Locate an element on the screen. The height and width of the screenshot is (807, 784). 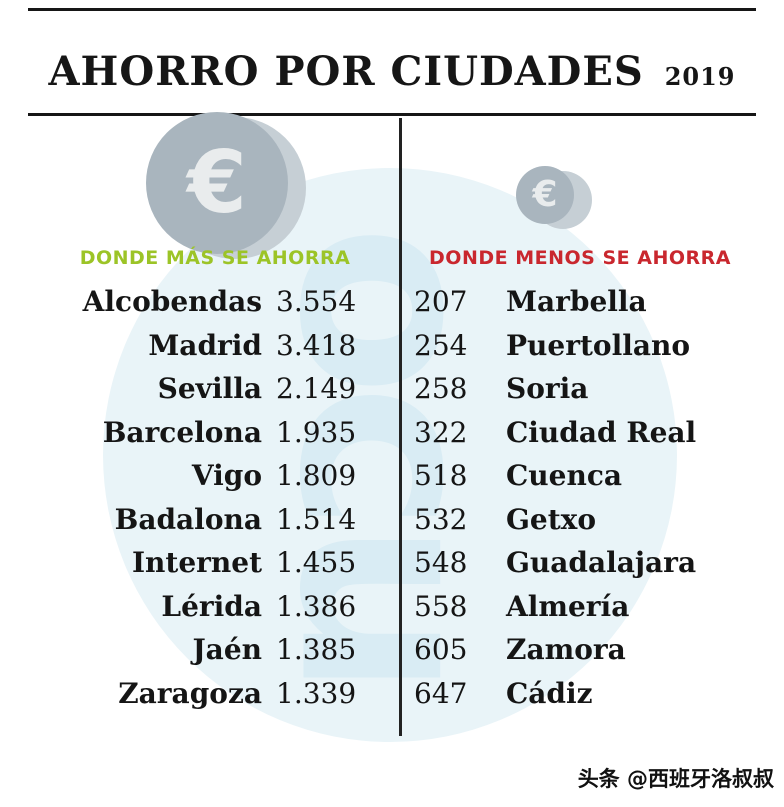
title-divider-line is located at coordinates (392, 114).